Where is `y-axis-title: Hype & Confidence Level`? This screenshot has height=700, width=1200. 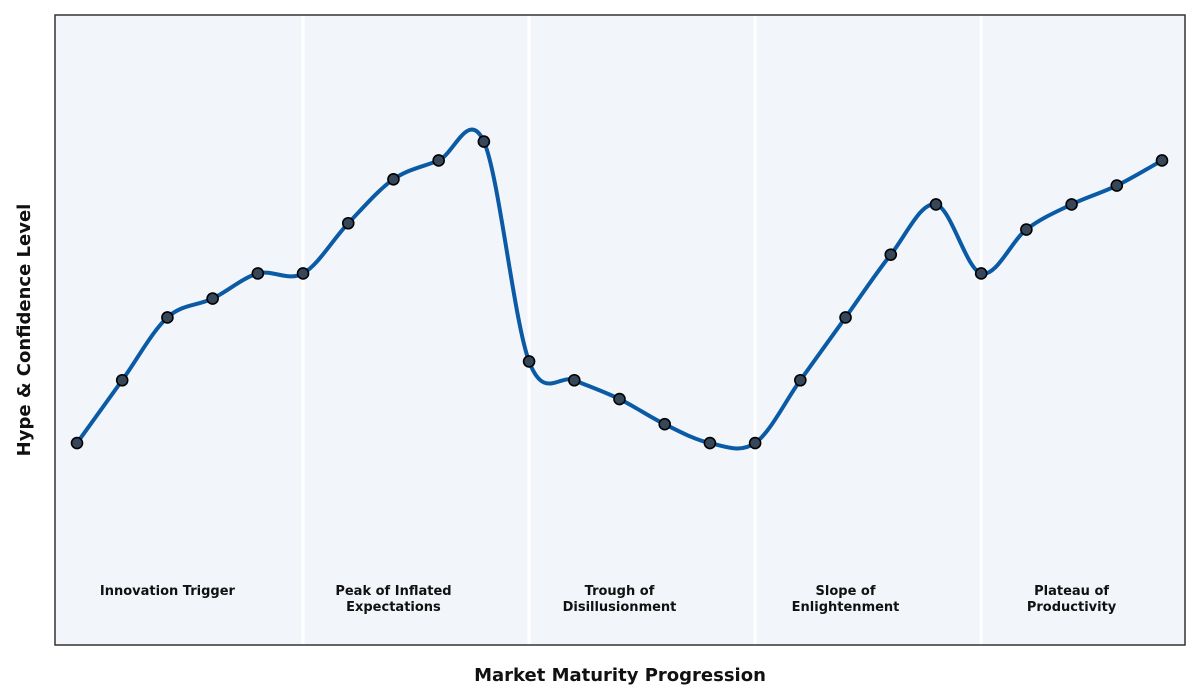
y-axis-title: Hype & Confidence Level is located at coordinates (24, 330).